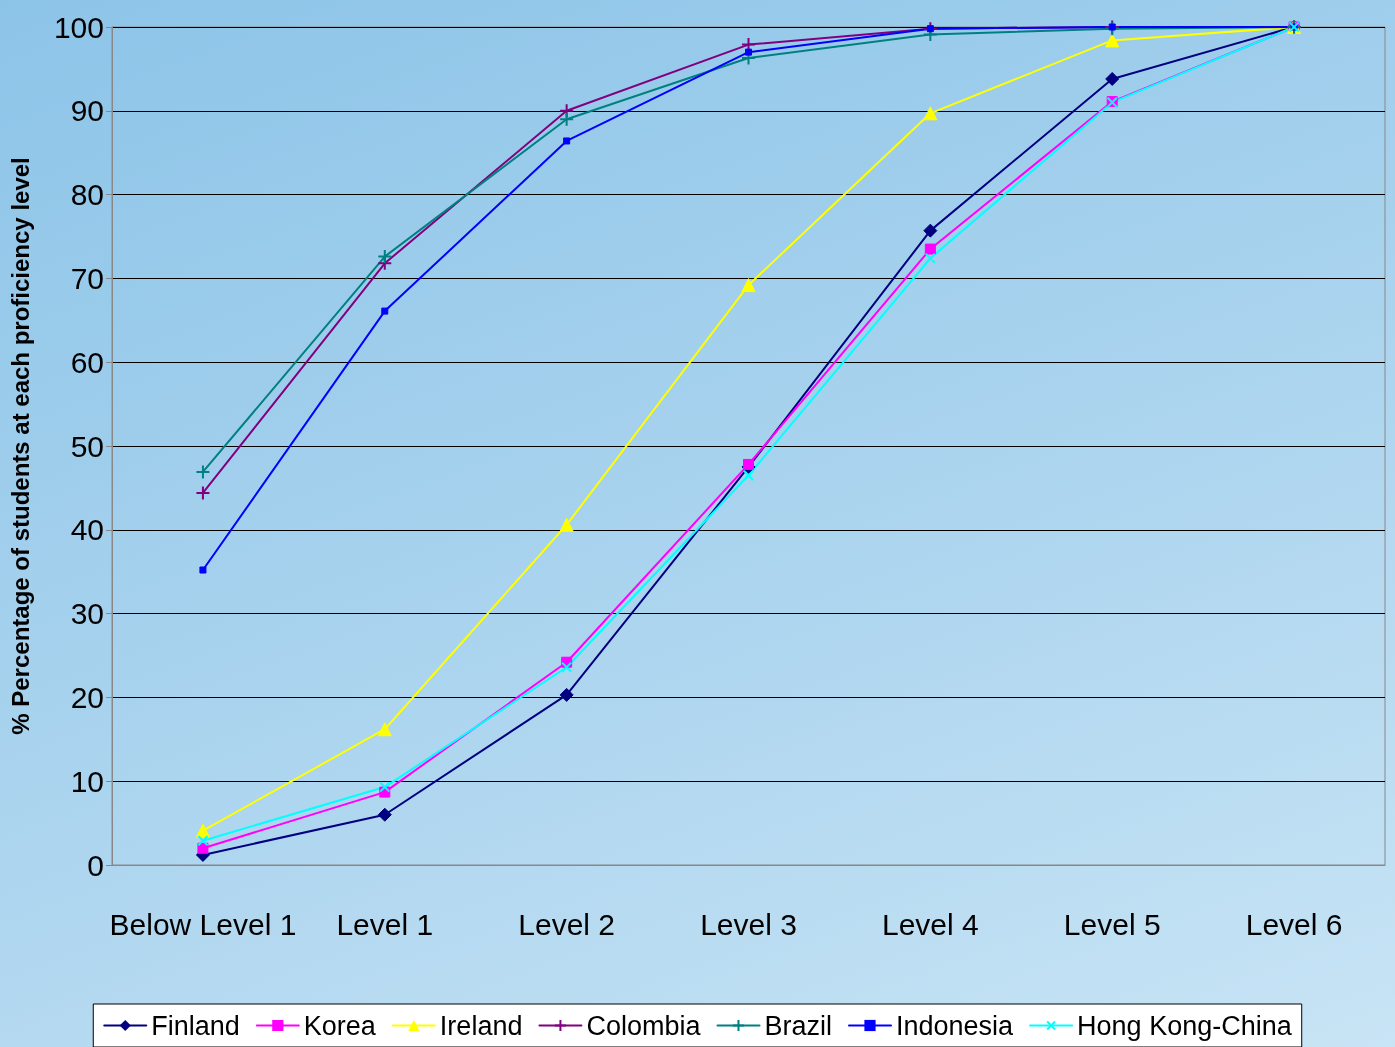 This screenshot has height=1047, width=1395. I want to click on x-tick-label: Level 4, so click(930, 924).